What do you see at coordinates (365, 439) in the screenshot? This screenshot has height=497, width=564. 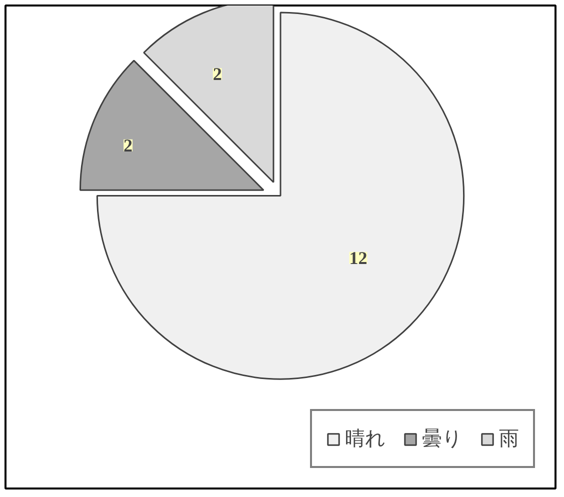 I see `legend-label: 晴れ` at bounding box center [365, 439].